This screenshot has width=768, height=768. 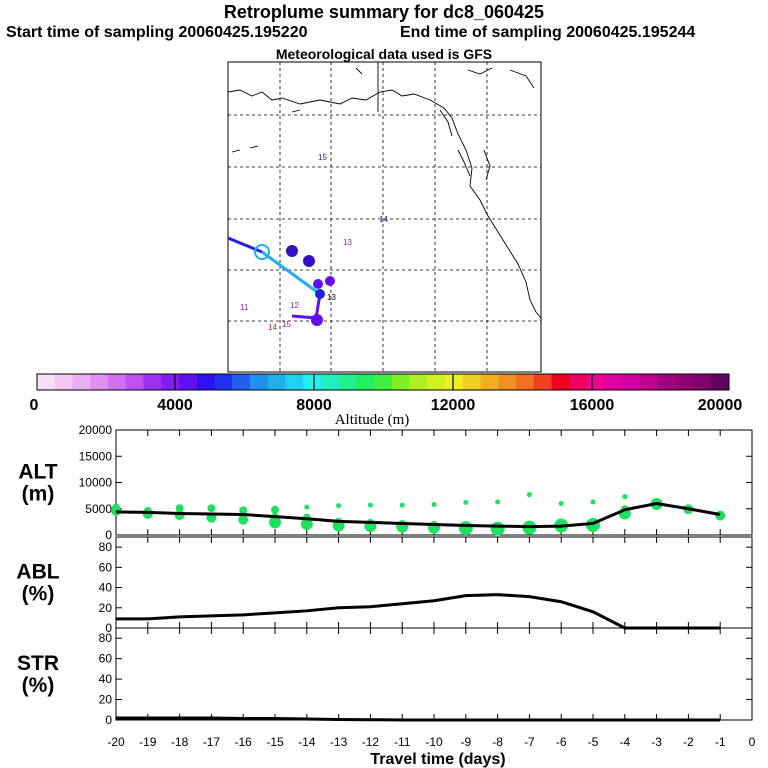 What do you see at coordinates (386, 405) in the screenshot?
I see `colorbar-ticks: 0 4000 8000 12000 16000 20000` at bounding box center [386, 405].